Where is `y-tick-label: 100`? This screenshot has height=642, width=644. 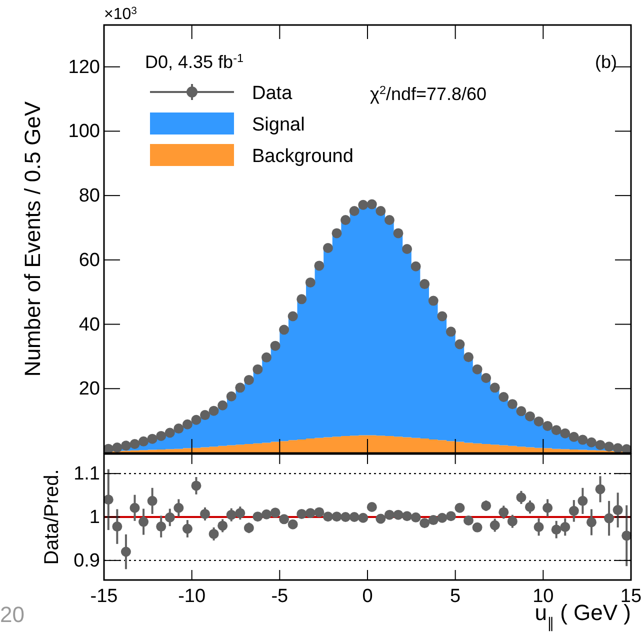 y-tick-label: 100 is located at coordinates (84, 131).